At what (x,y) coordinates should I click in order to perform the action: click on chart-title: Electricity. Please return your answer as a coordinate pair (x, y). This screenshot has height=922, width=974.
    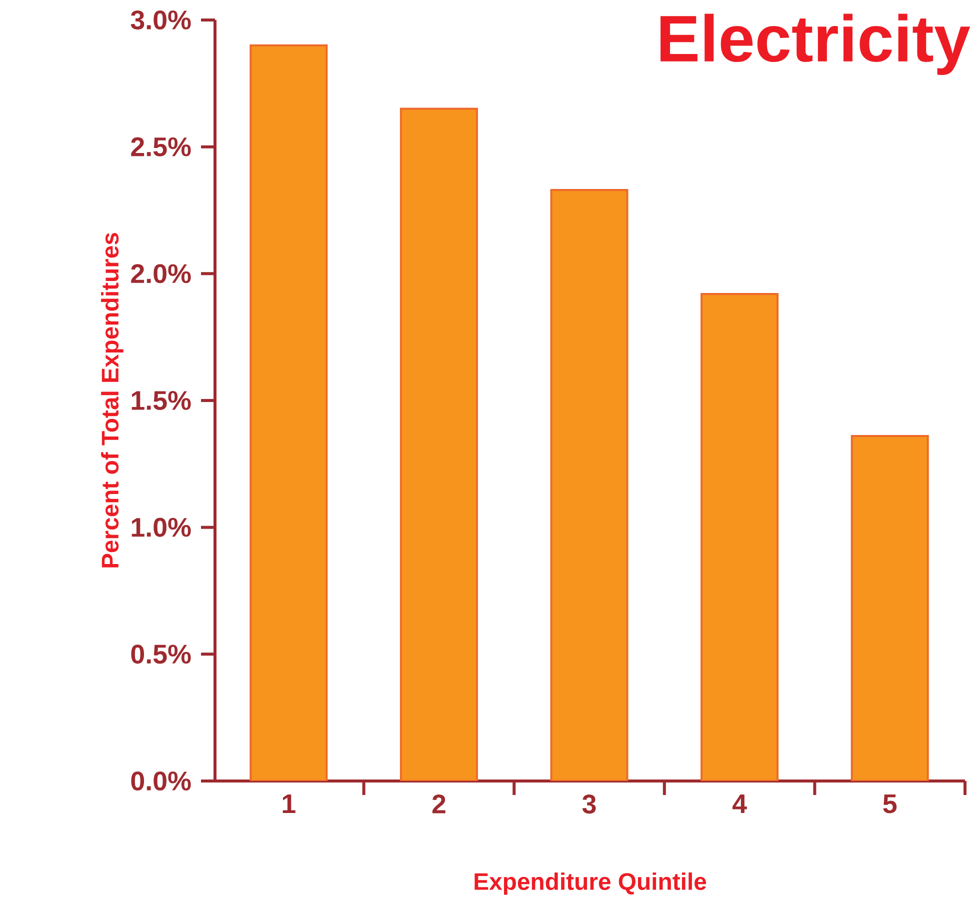
    Looking at the image, I should click on (815, 45).